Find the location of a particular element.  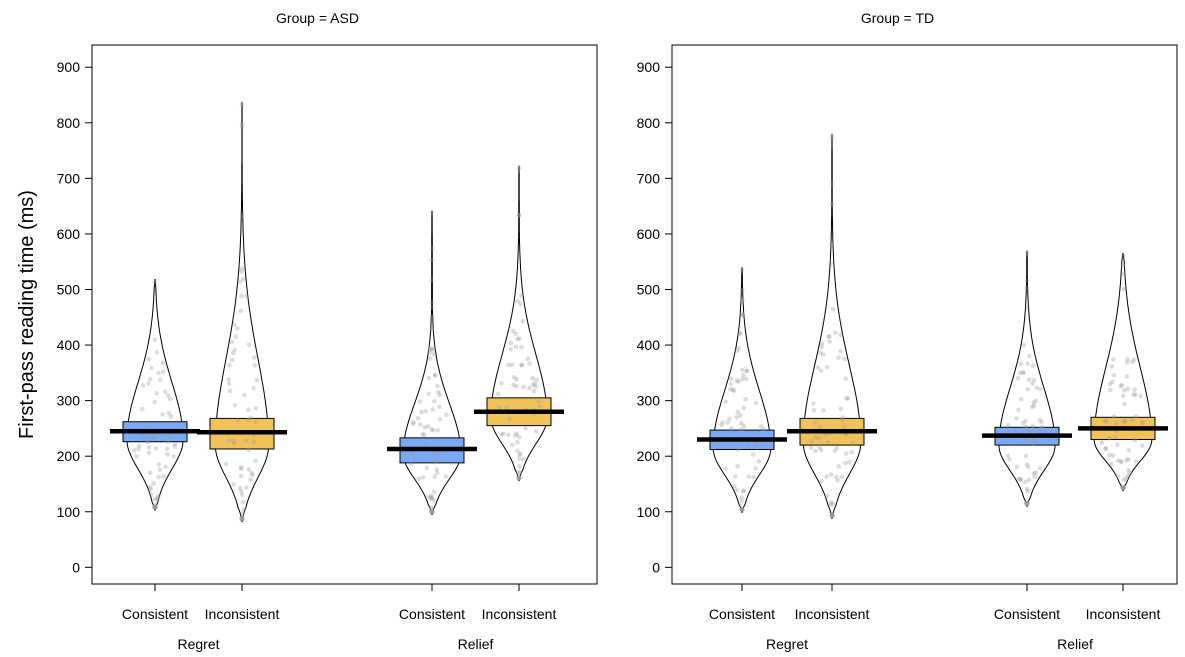

x-tick-label-consistent: Consistent is located at coordinates (742, 614).